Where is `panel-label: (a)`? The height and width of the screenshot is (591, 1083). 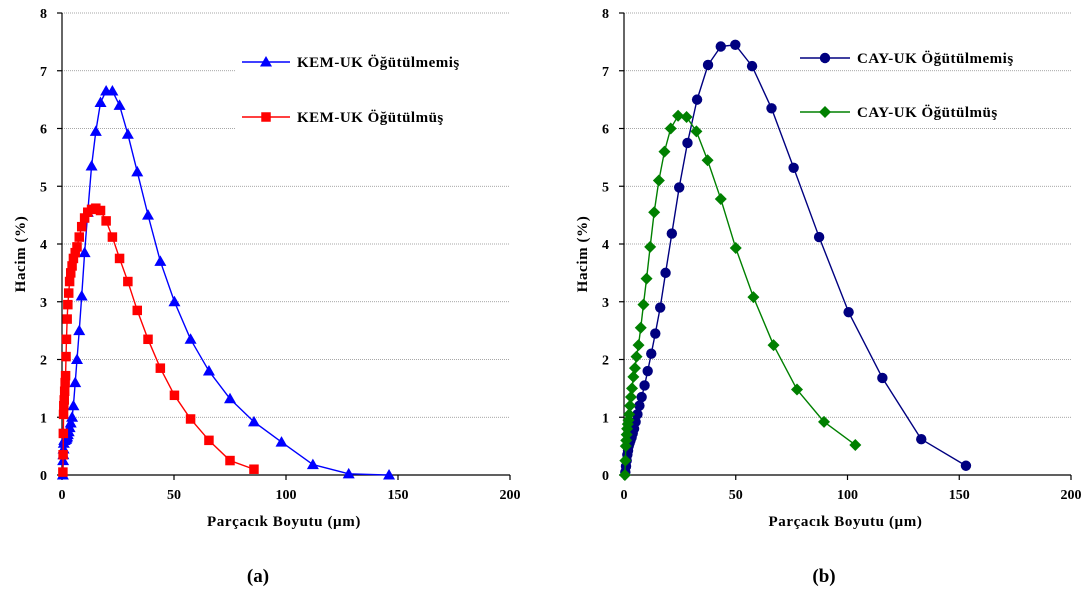
panel-label: (a) is located at coordinates (258, 576).